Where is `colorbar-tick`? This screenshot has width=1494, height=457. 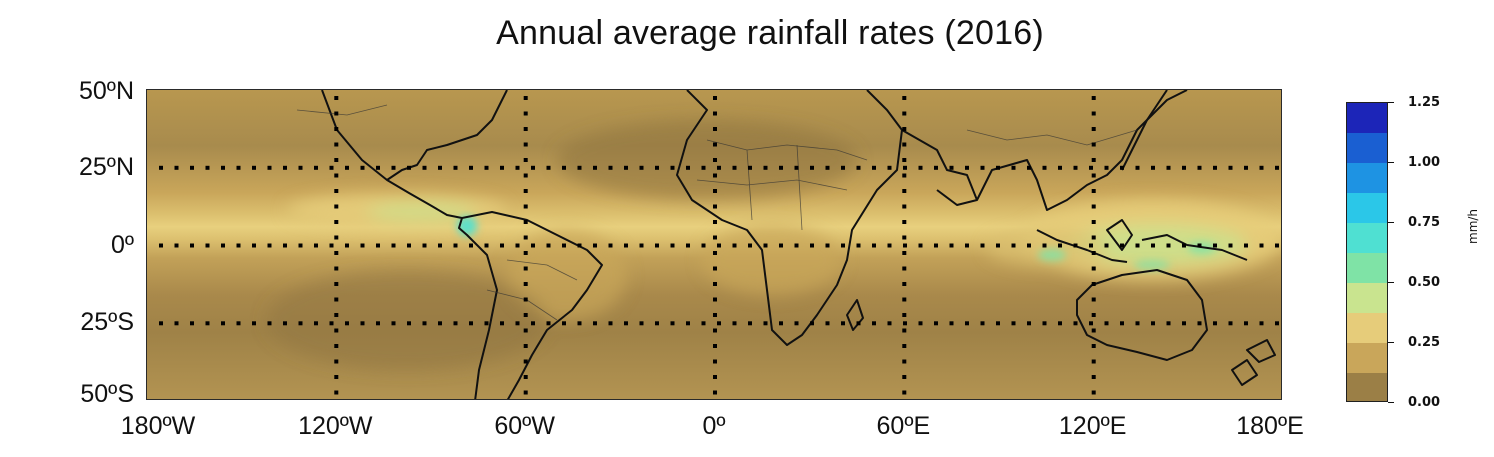
colorbar-tick is located at coordinates (1391, 102).